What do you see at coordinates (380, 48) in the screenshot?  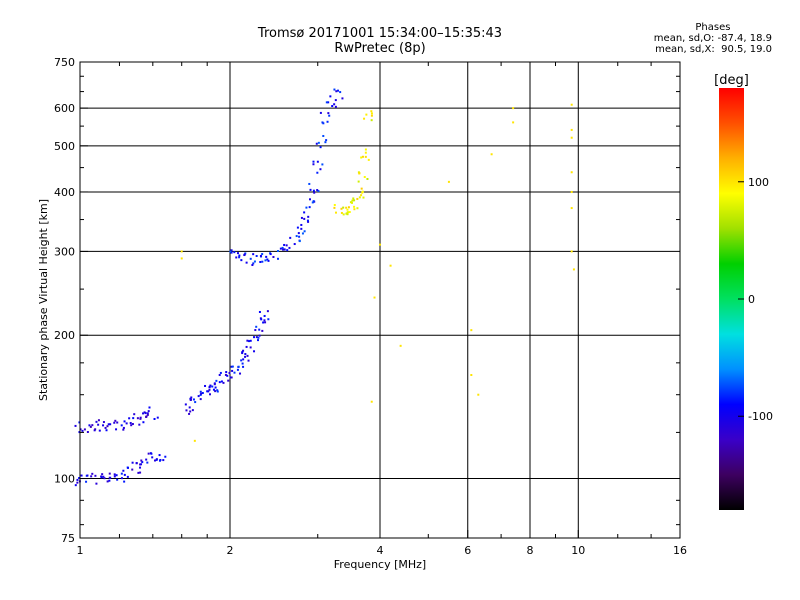 I see `chart-subtitle: RwPretec (8p)` at bounding box center [380, 48].